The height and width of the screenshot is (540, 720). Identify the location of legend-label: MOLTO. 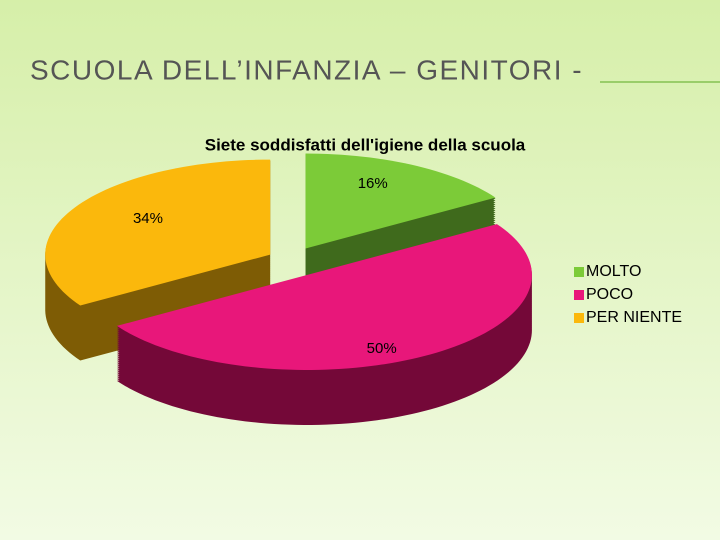
(613, 271).